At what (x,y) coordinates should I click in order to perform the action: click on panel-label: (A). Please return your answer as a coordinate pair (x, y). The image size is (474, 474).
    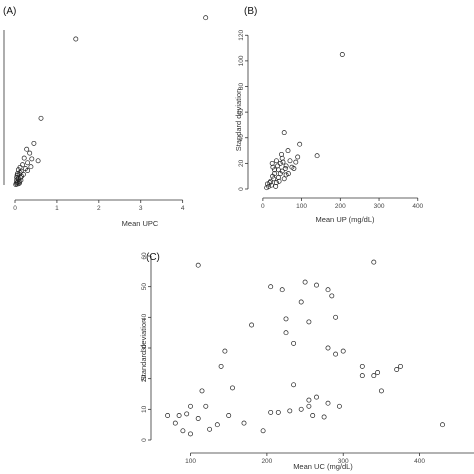
    Looking at the image, I should click on (9, 11).